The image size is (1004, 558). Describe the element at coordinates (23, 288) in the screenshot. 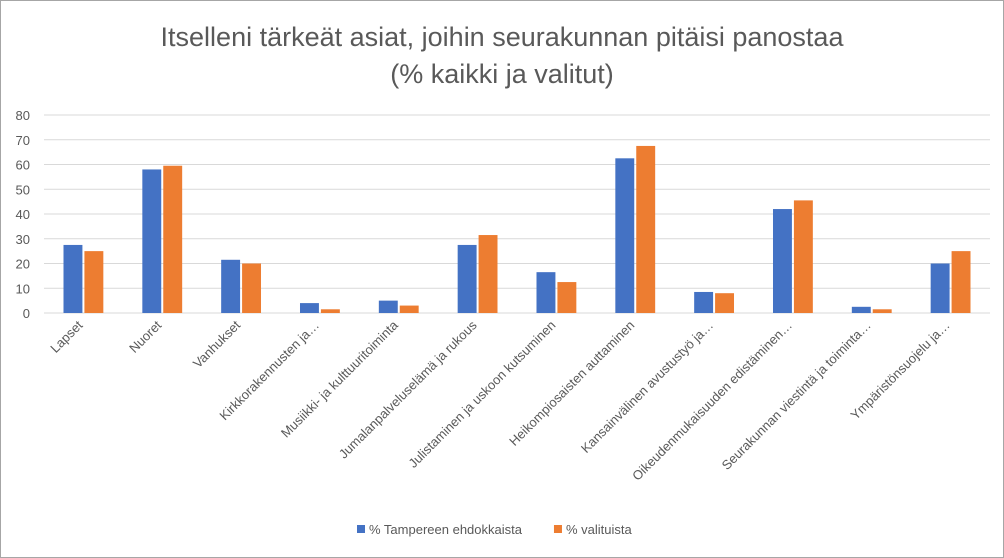

I see `y-tick-label: 10` at that location.